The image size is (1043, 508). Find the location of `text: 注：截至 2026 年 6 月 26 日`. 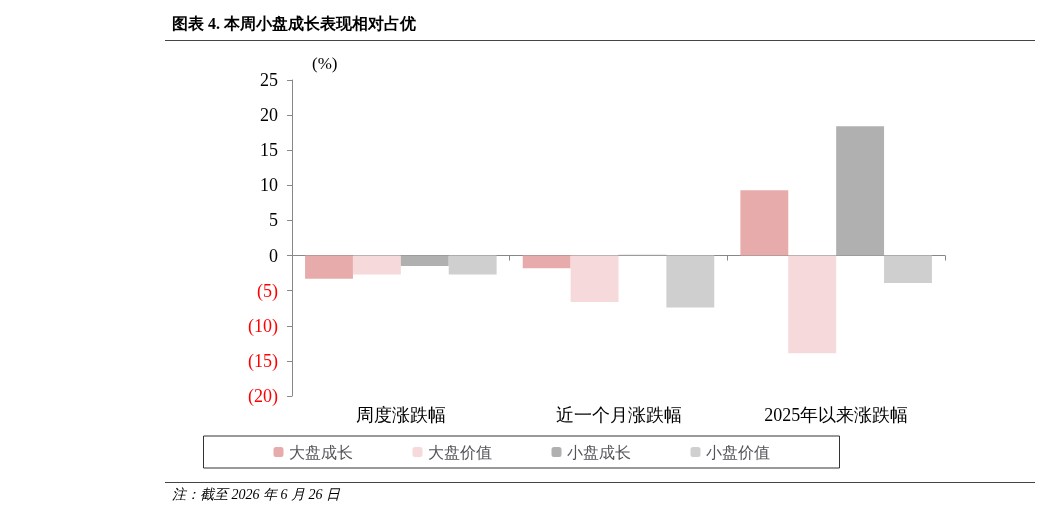

text: 注：截至 2026 年 6 月 26 日 is located at coordinates (256, 495).